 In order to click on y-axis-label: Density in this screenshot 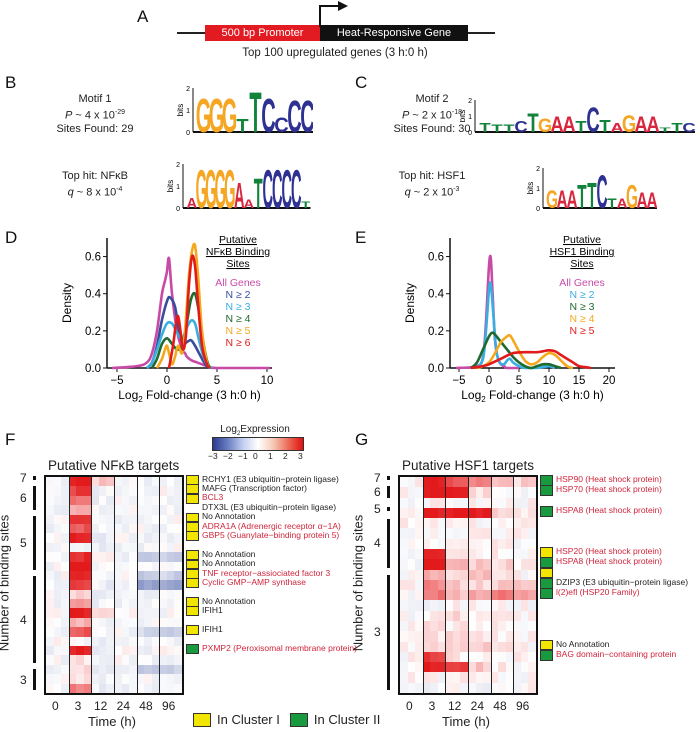, I will do `click(67, 303)`.